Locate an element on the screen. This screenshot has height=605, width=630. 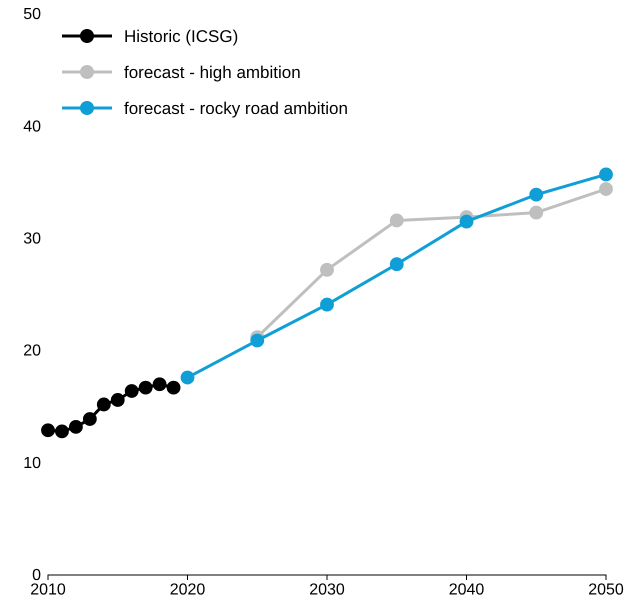
y-tick-label: 50 is located at coordinates (32, 15).